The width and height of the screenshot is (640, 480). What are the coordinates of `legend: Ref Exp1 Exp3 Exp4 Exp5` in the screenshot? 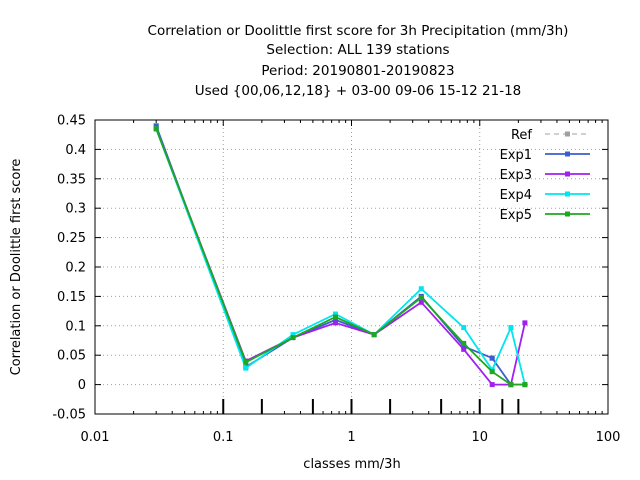 It's located at (545, 175).